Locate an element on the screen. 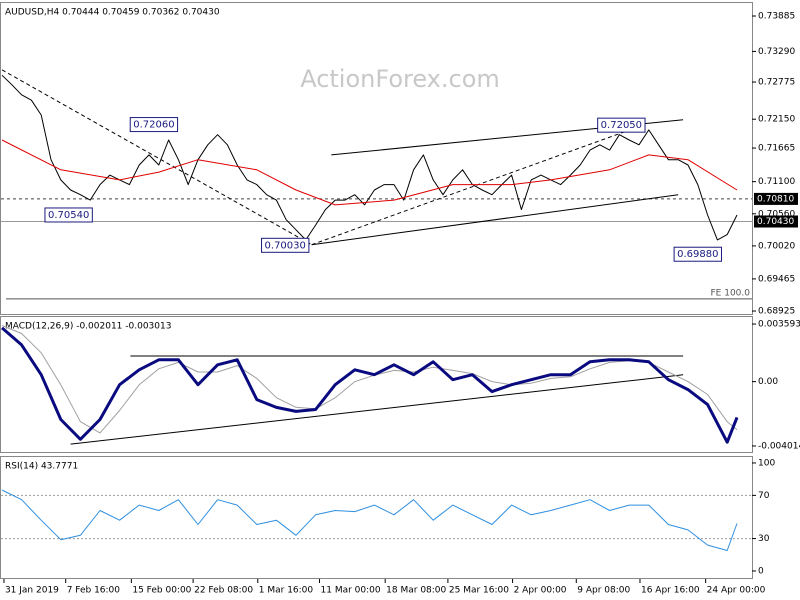 The width and height of the screenshot is (800, 600). y-tick-label: 0.003593 is located at coordinates (779, 325).